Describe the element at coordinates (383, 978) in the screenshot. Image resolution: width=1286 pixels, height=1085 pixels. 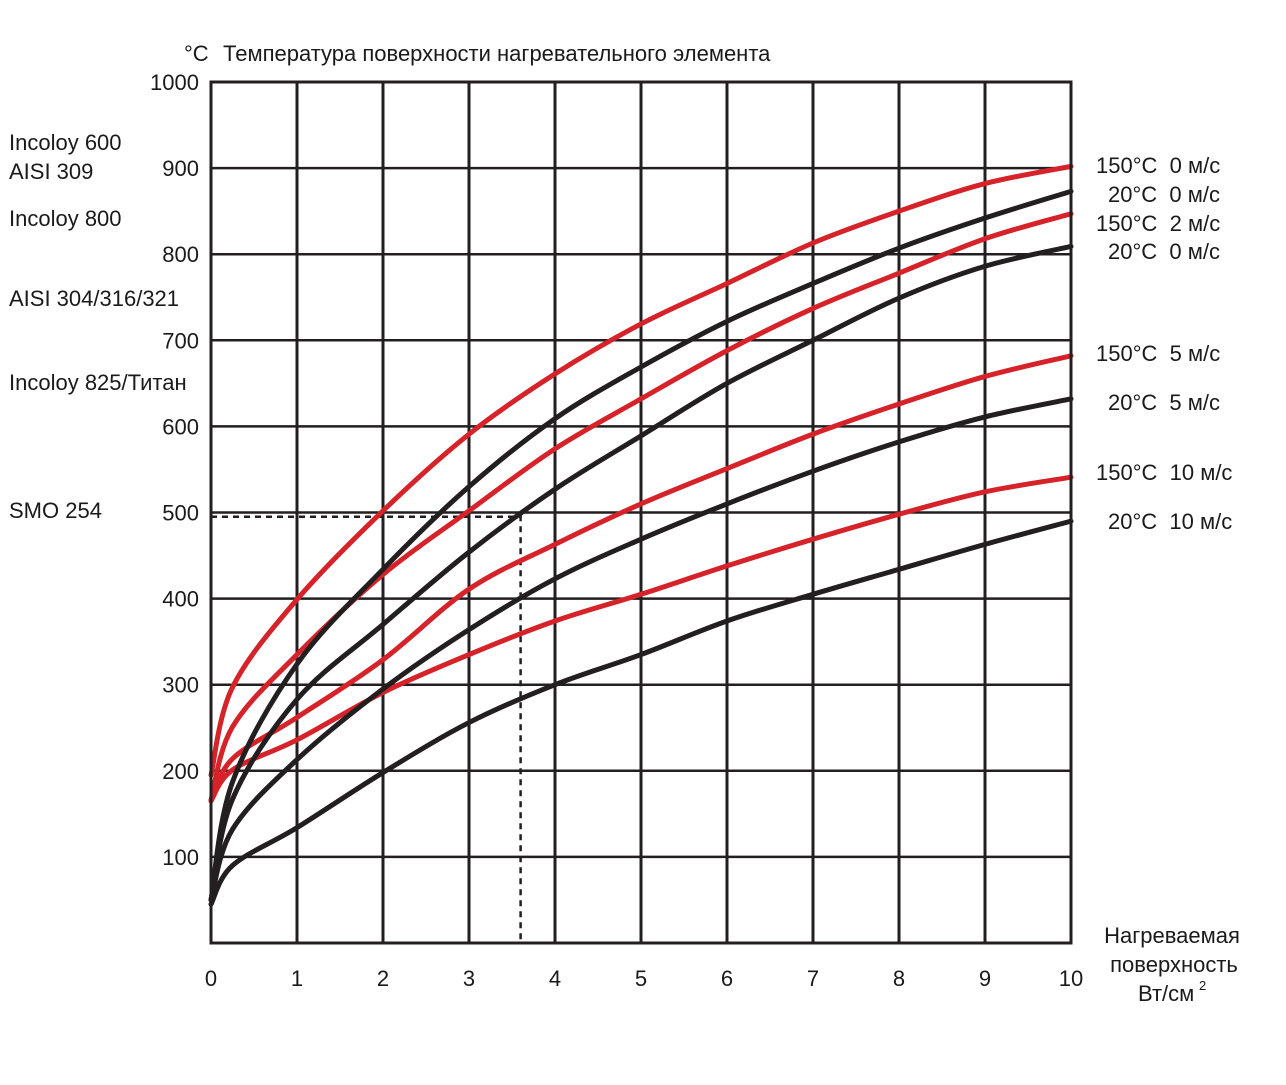
I see `x-tick-label: 2` at that location.